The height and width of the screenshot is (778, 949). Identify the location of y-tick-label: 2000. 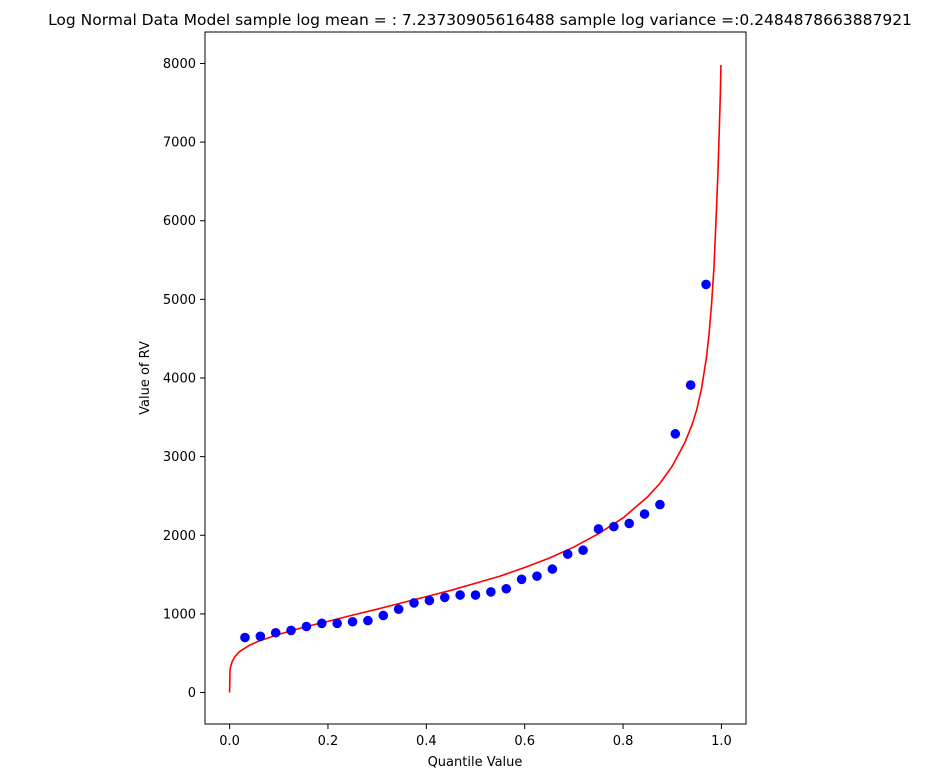
(179, 536).